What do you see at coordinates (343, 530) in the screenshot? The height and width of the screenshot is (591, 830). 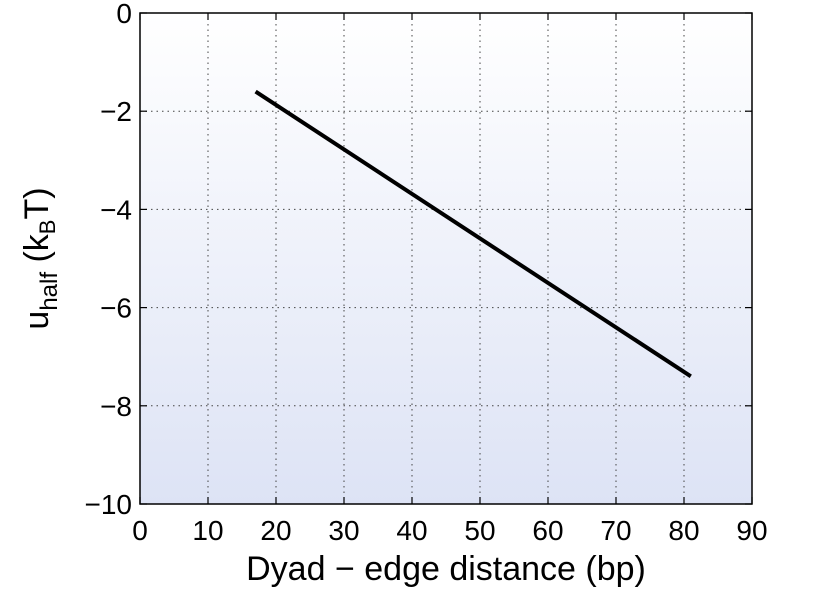 I see `x-tick-label: 30` at bounding box center [343, 530].